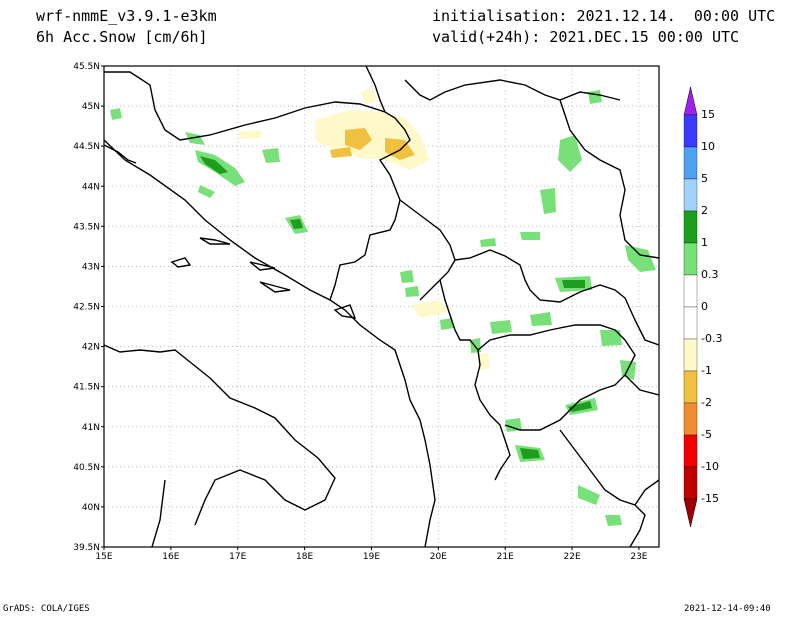 The image size is (800, 618). I want to click on lon-tick-label: 15E, so click(103, 557).